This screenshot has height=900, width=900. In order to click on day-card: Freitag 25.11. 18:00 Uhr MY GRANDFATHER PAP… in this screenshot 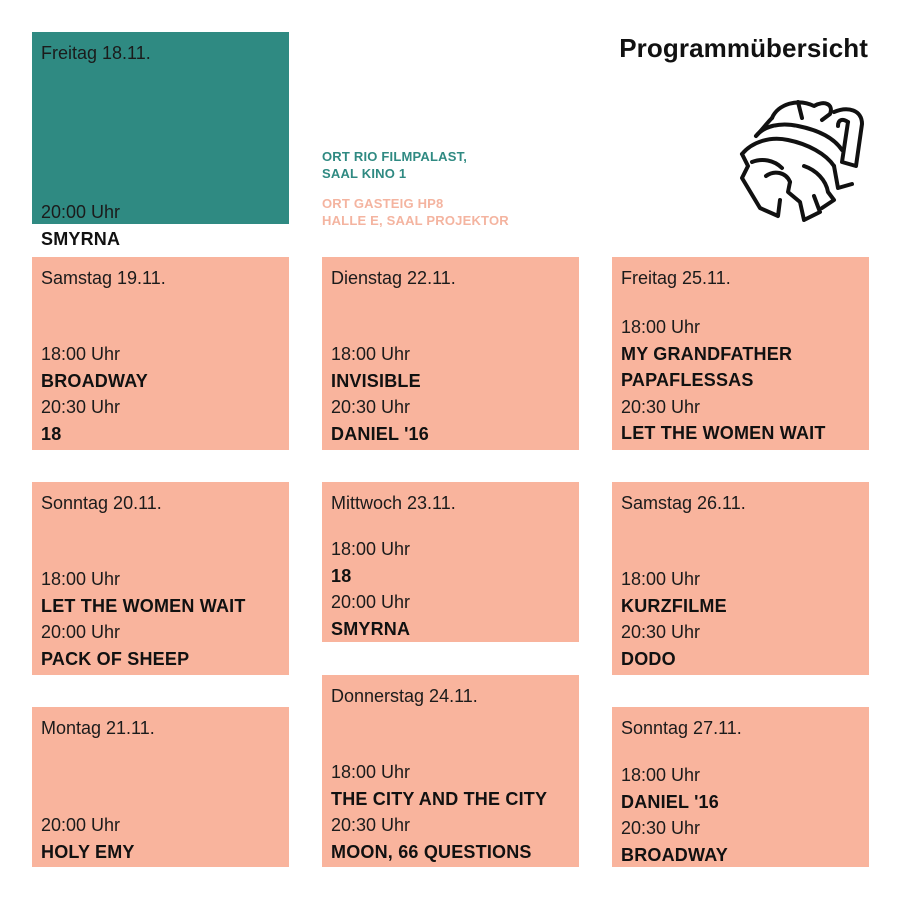, I will do `click(740, 353)`.